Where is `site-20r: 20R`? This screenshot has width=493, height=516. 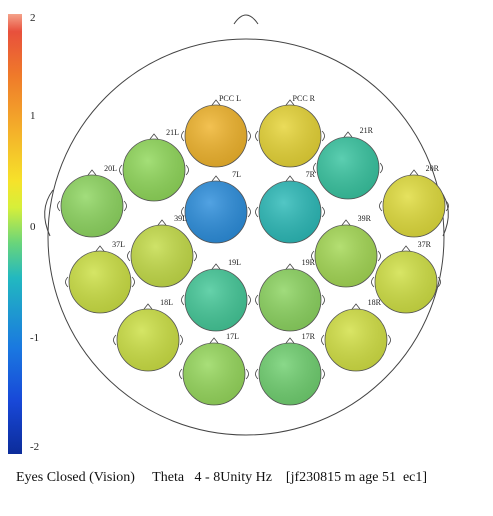 site-20r: 20R is located at coordinates (414, 201).